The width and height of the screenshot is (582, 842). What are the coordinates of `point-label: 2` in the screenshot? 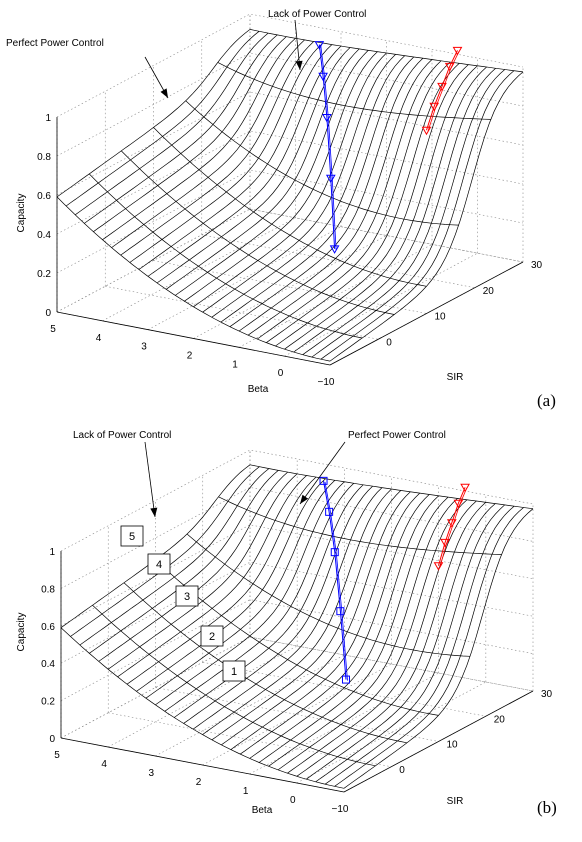 It's located at (212, 637).